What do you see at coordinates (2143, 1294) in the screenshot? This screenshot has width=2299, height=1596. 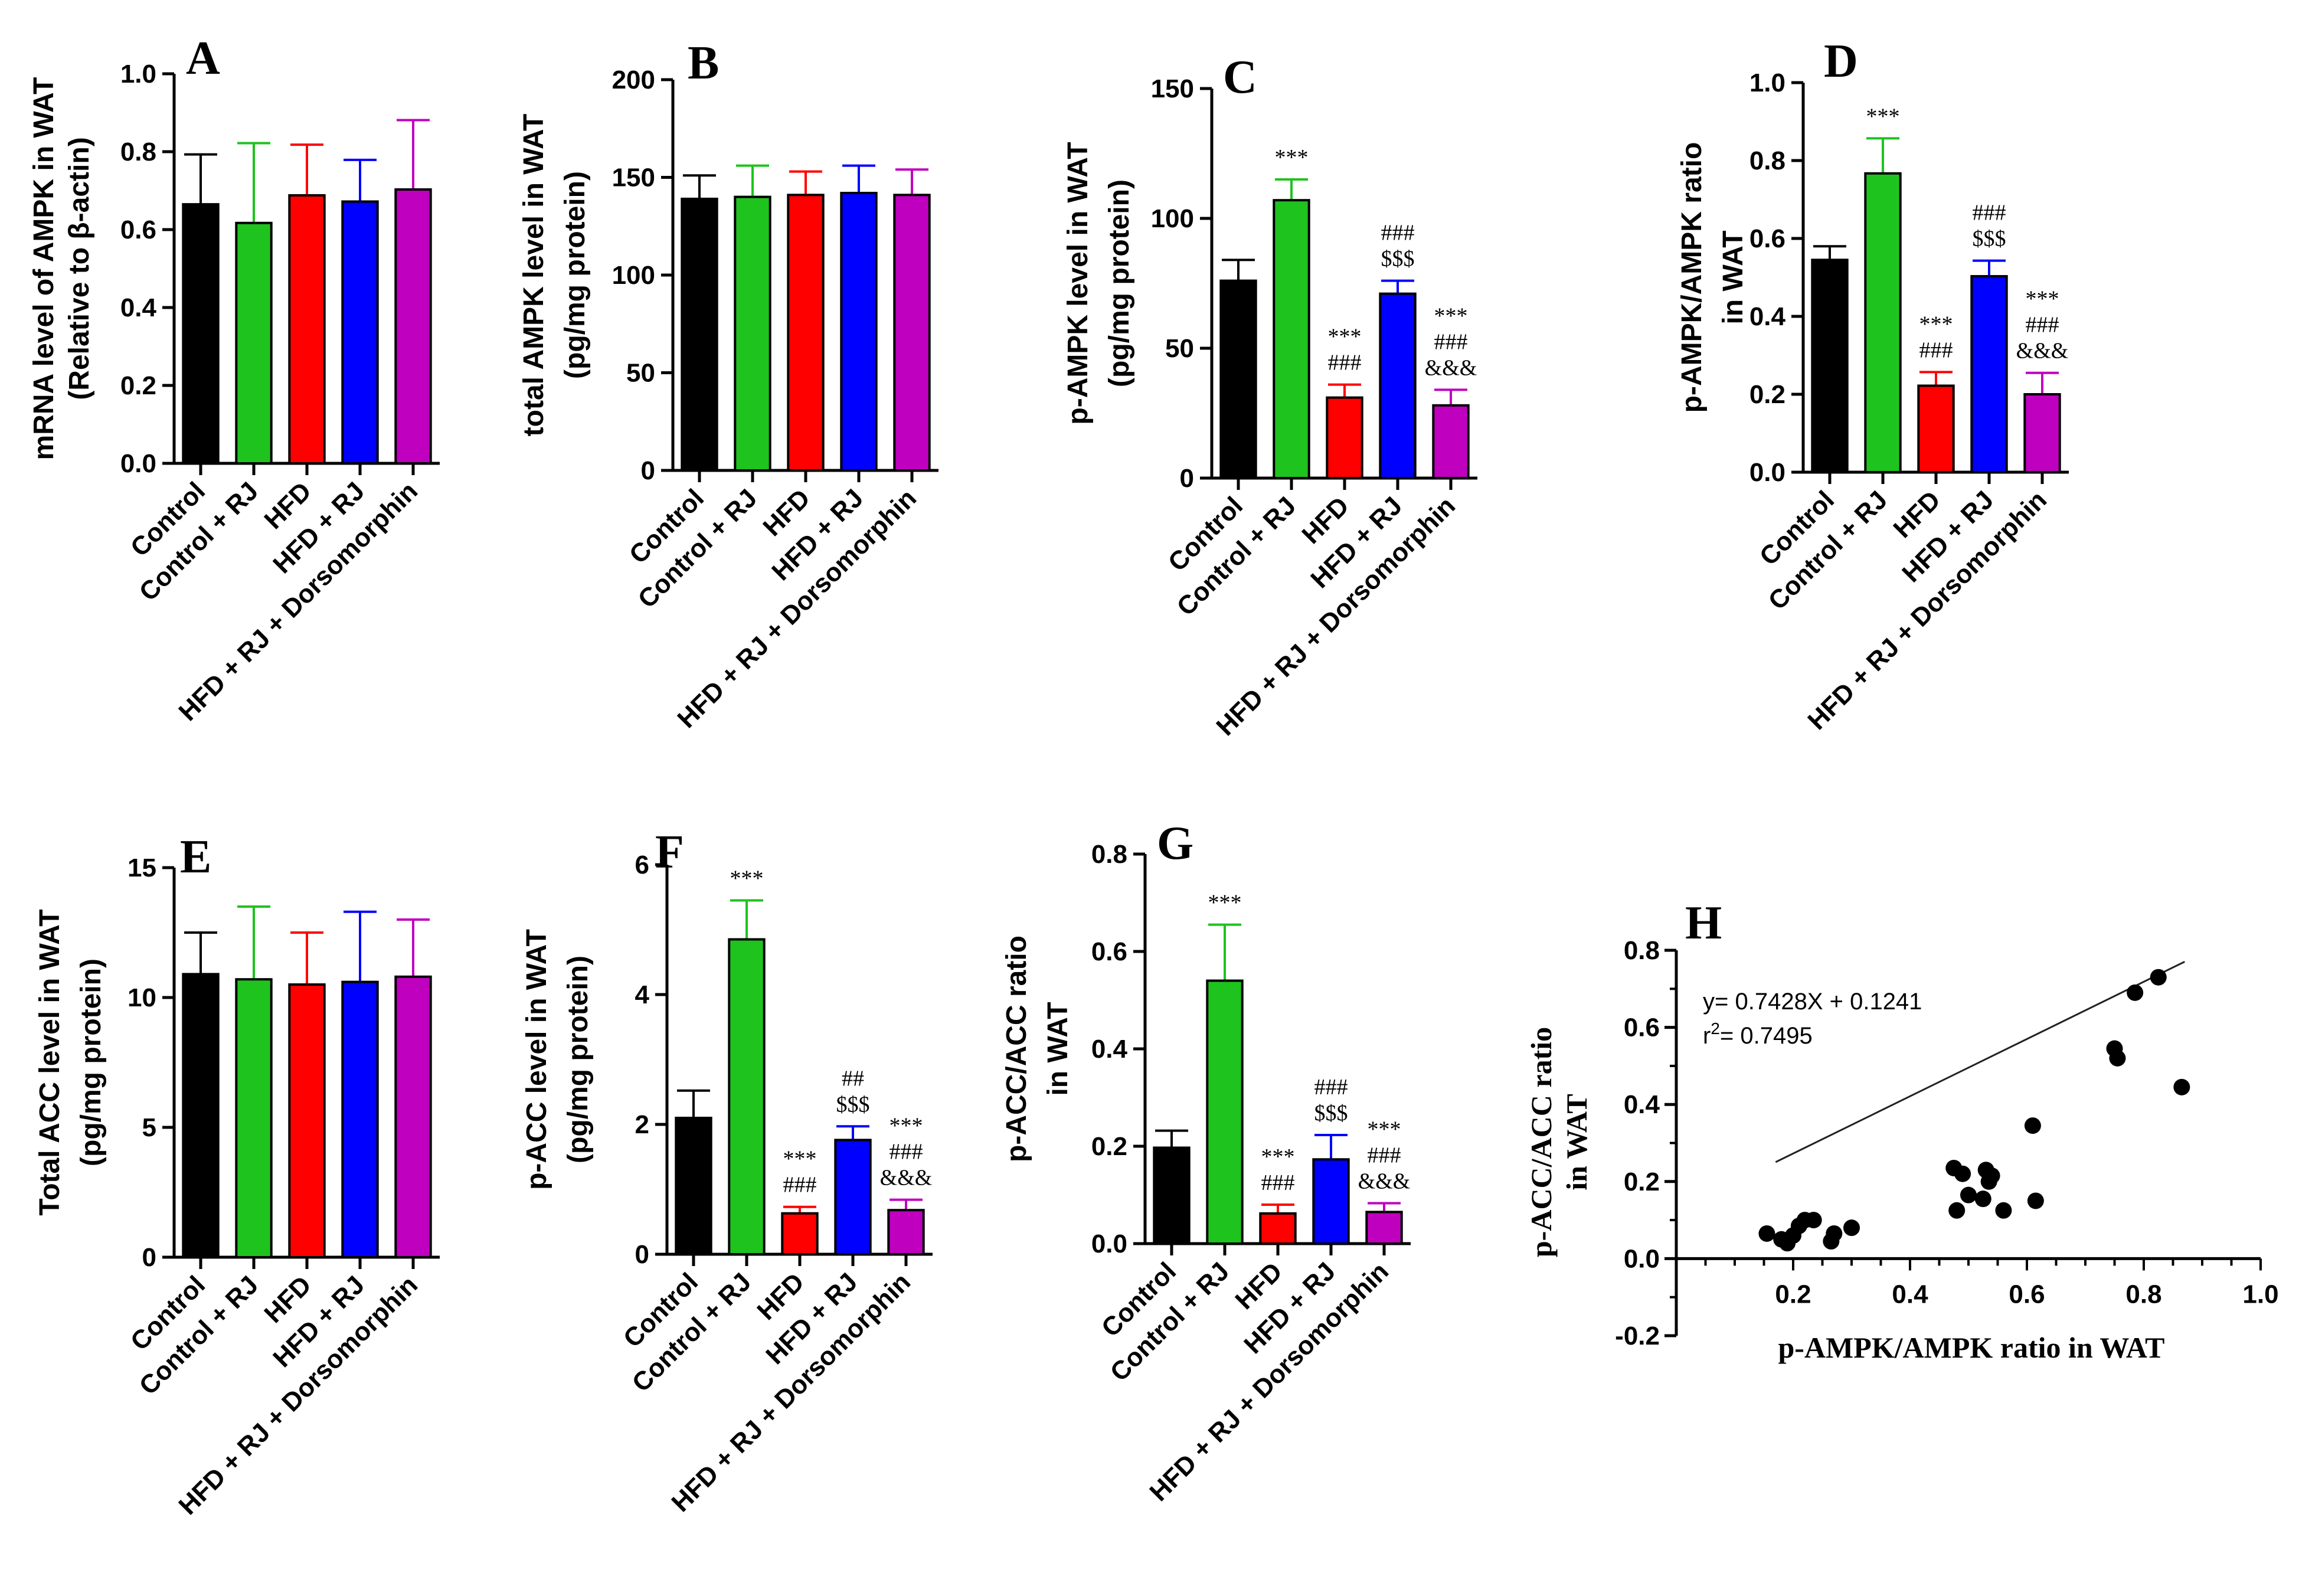 I see `x-tick-label: 0.8` at bounding box center [2143, 1294].